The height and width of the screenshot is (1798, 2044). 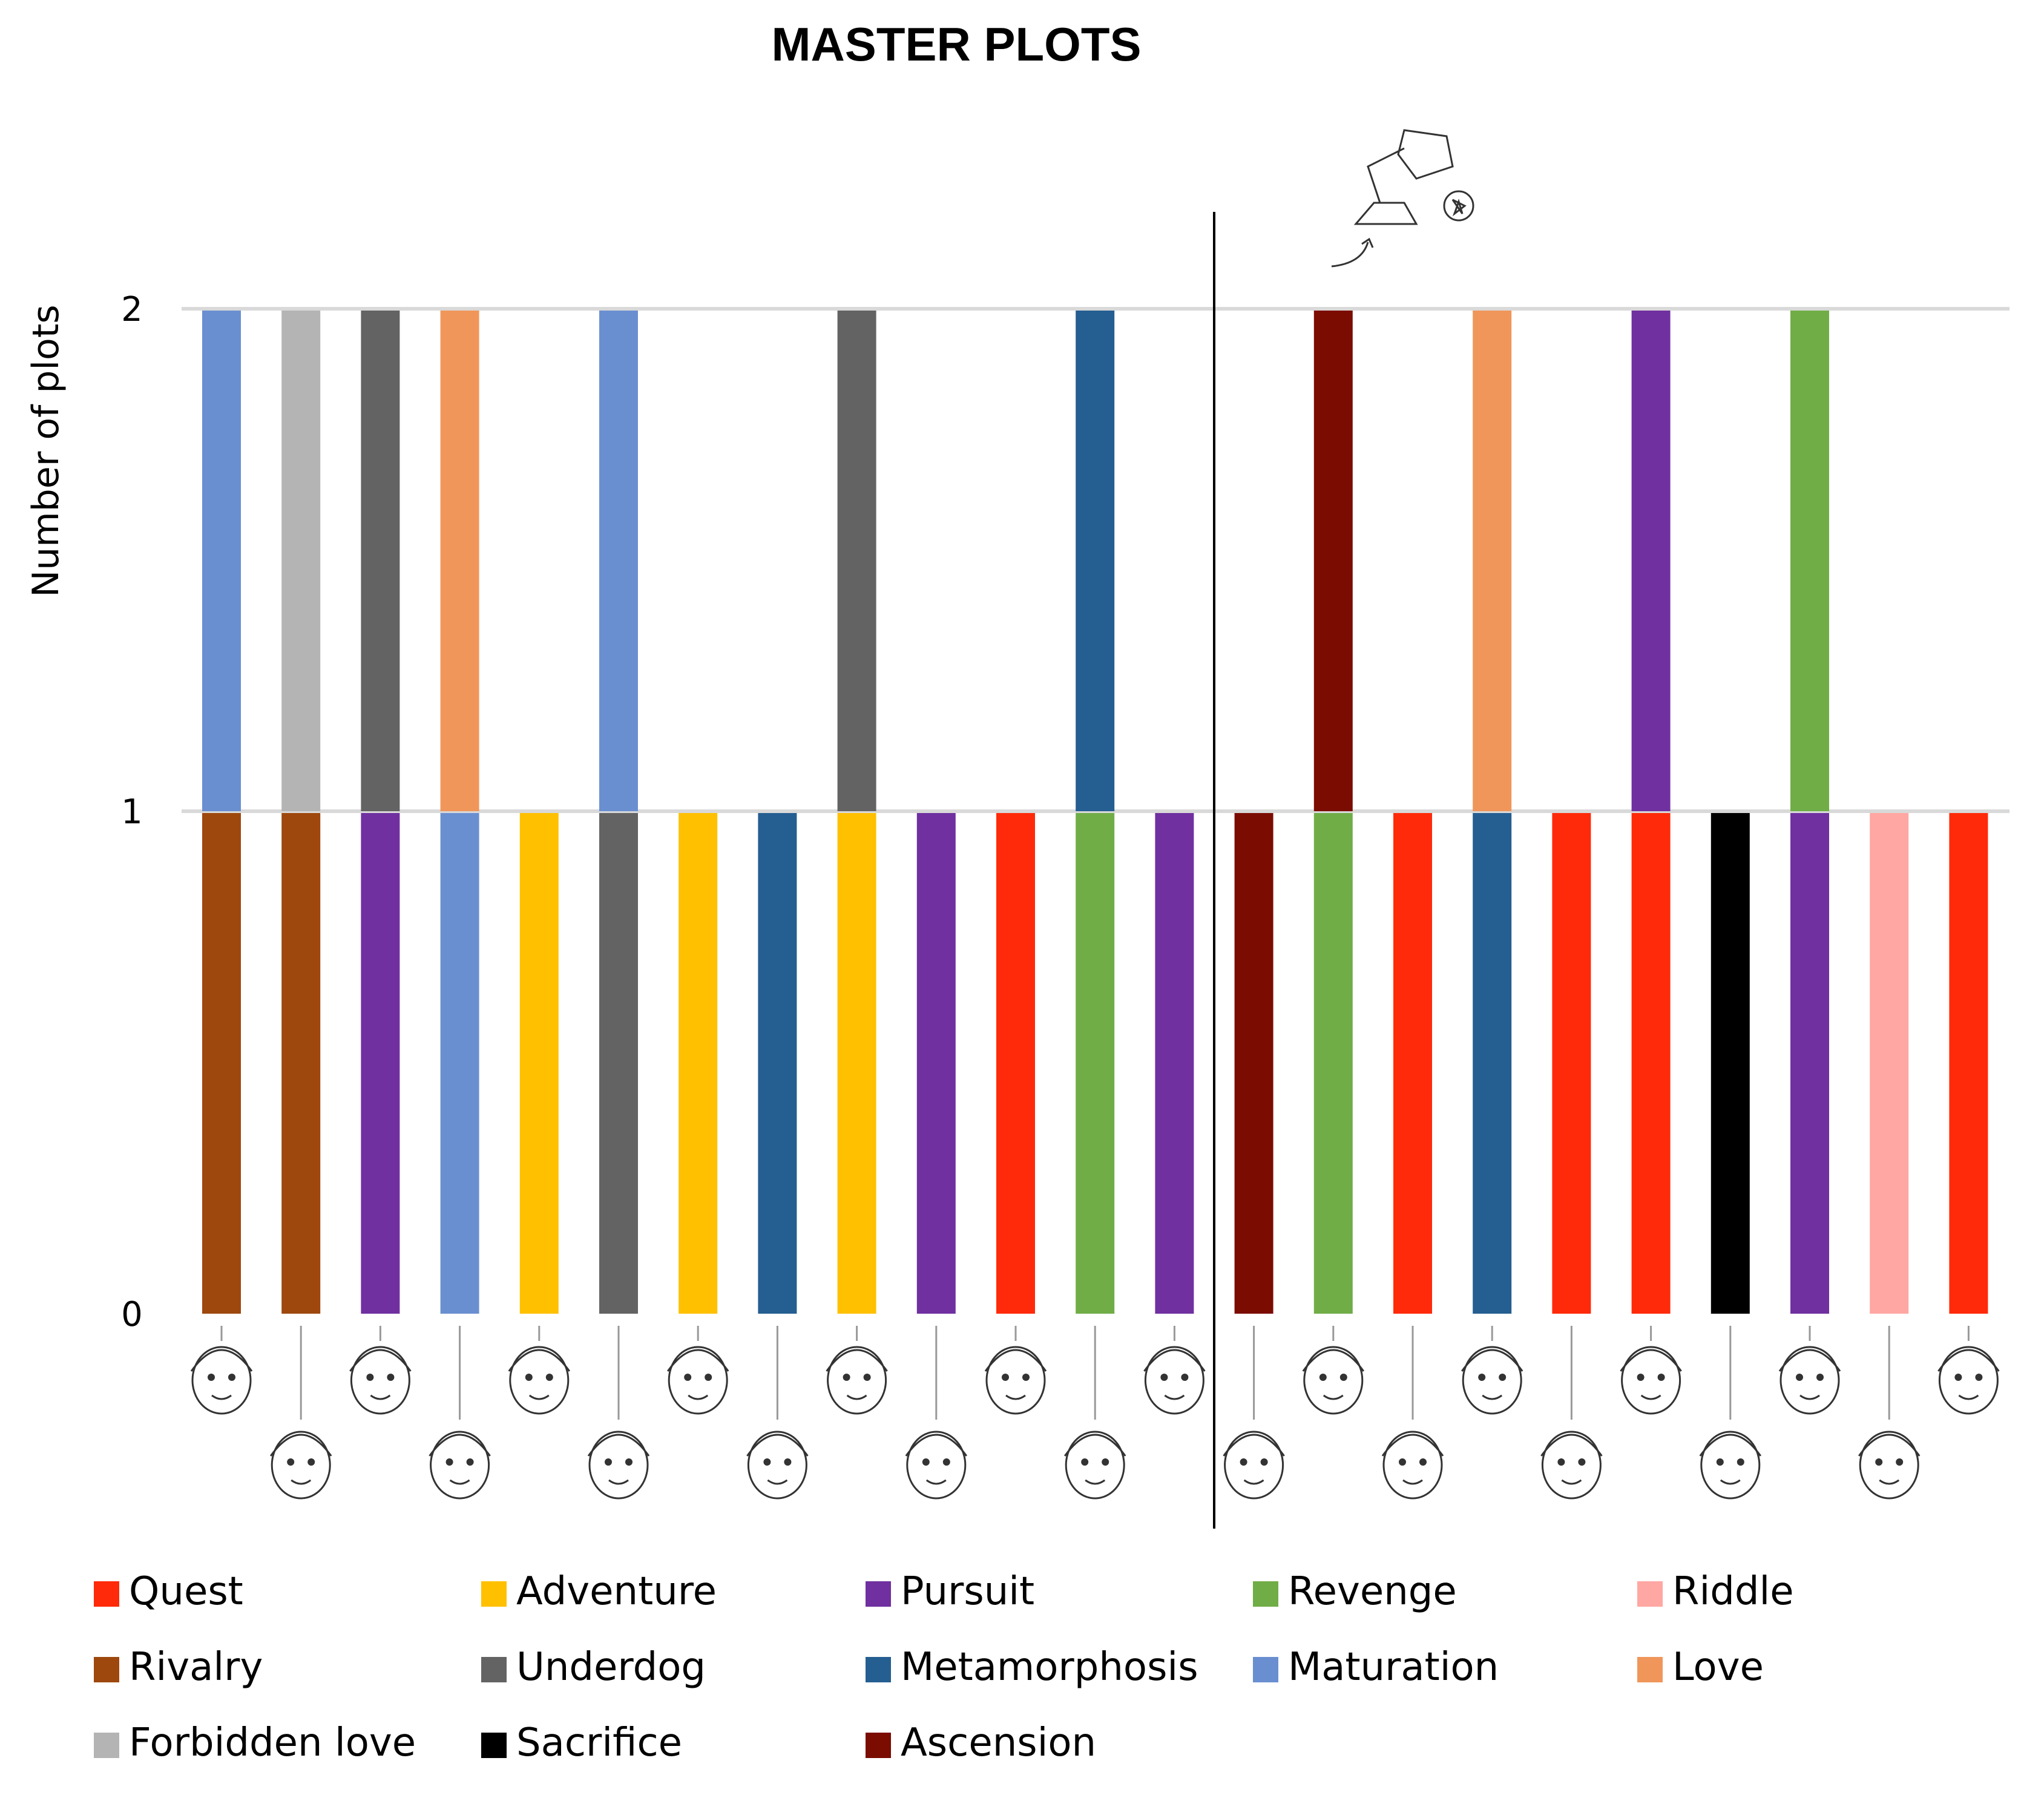 I want to click on bar-6-maturation, so click(x=618, y=561).